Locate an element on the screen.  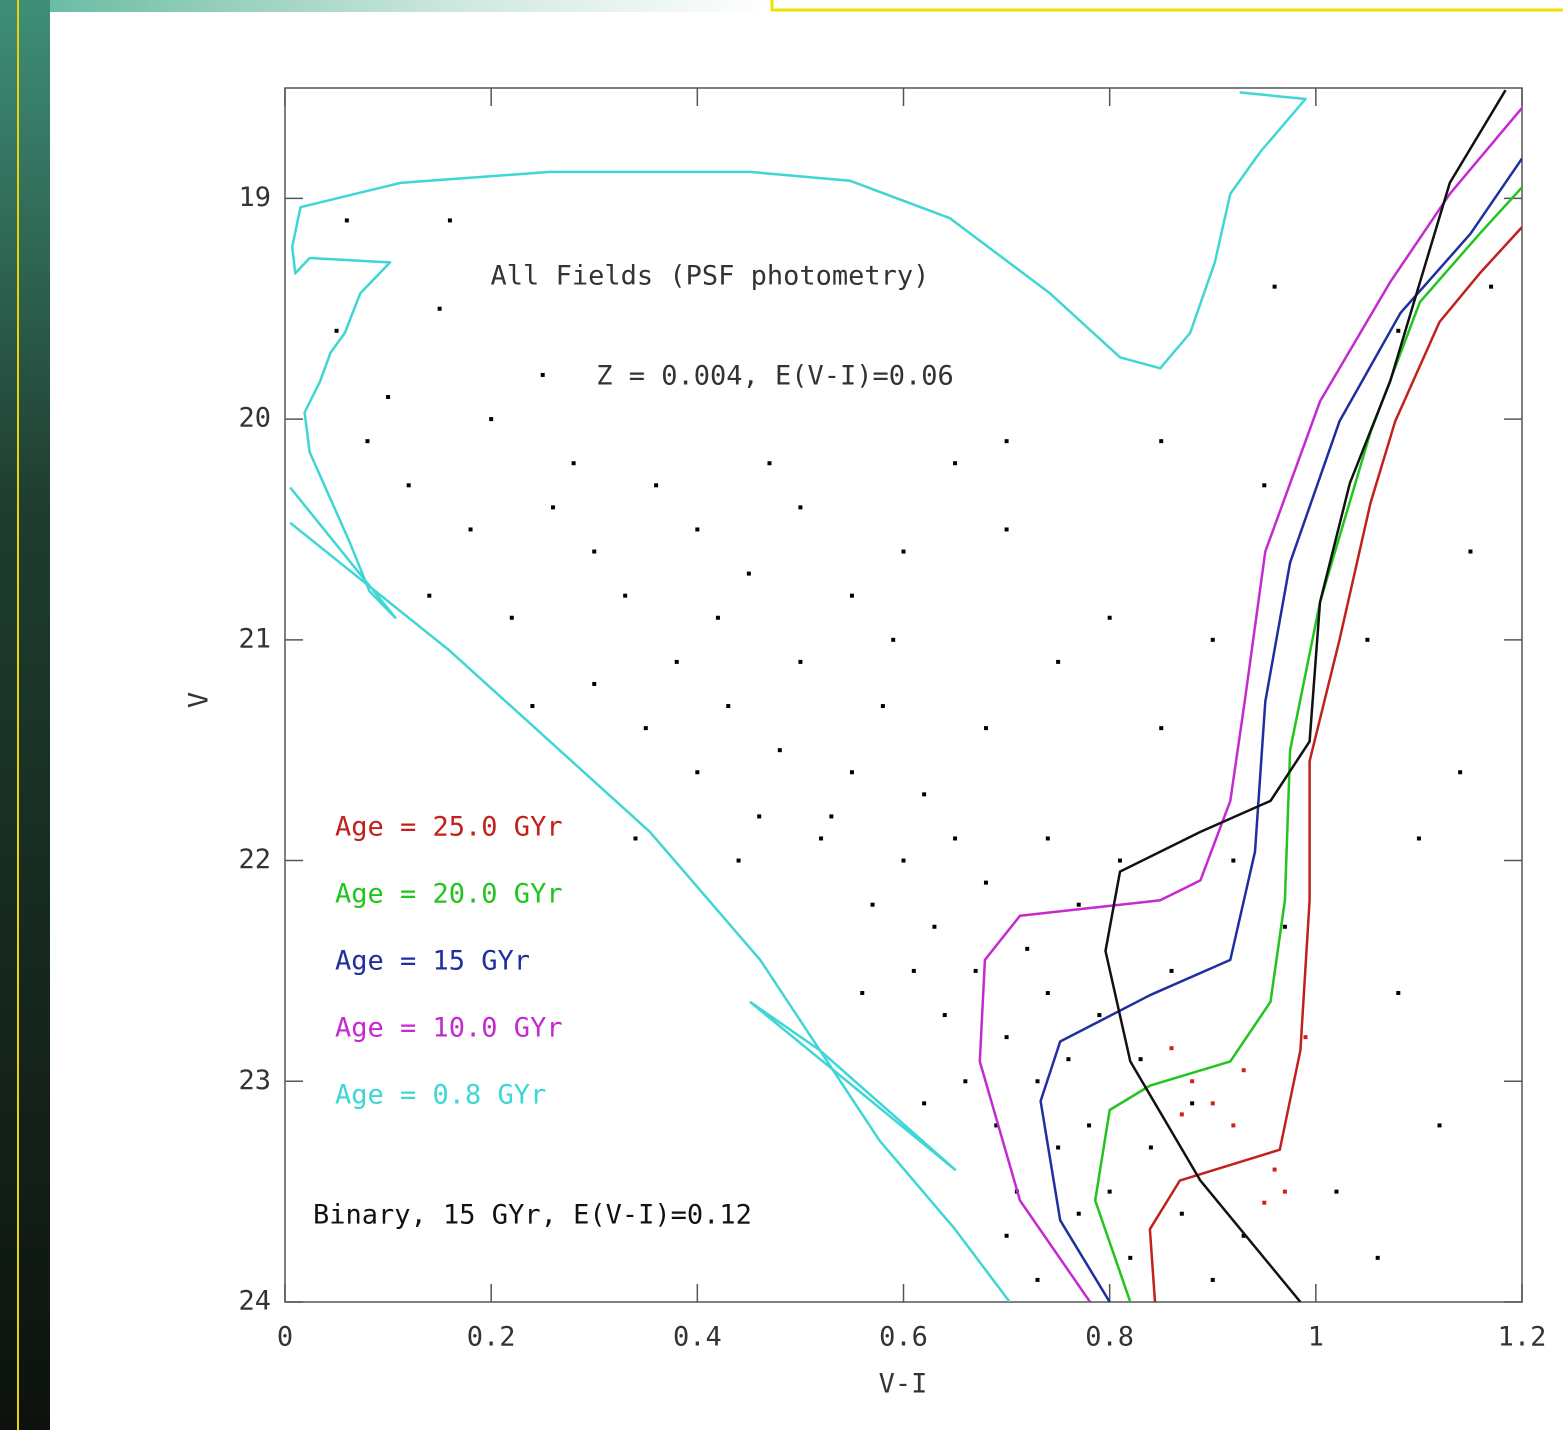
x-tick-label: 0.4 is located at coordinates (697, 1337).